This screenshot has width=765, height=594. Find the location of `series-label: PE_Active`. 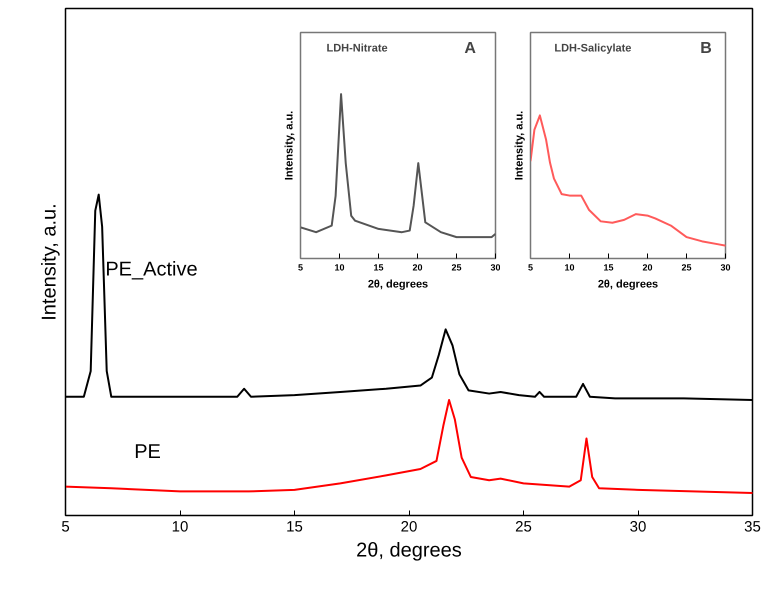

series-label: PE_Active is located at coordinates (151, 269).